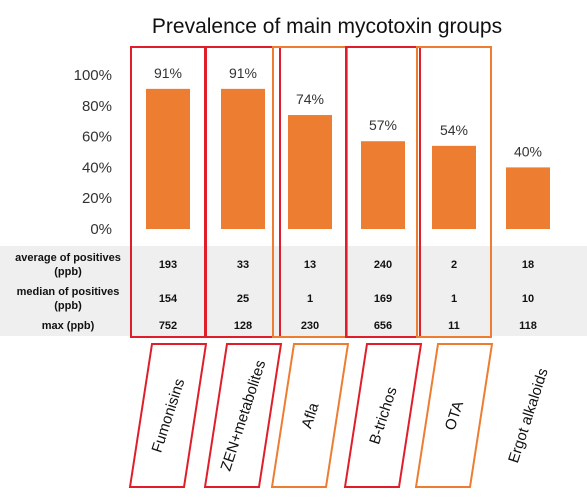  I want to click on table-cell: 2, so click(454, 265).